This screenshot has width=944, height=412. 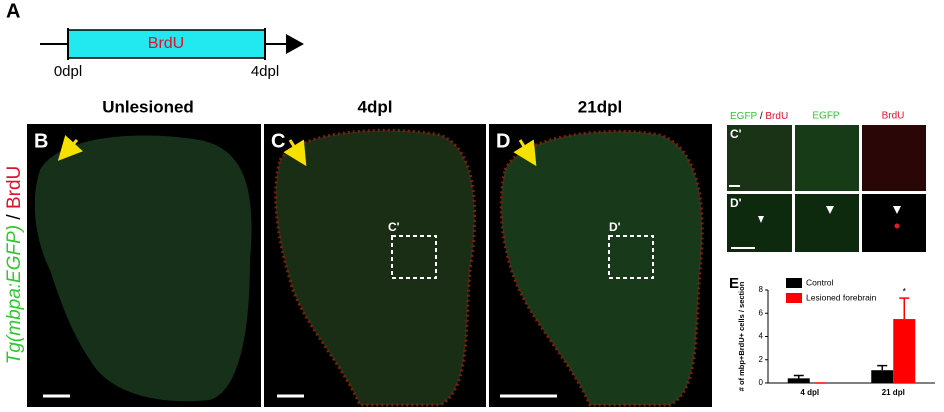 I want to click on y-tick-label: 2, so click(x=761, y=359).